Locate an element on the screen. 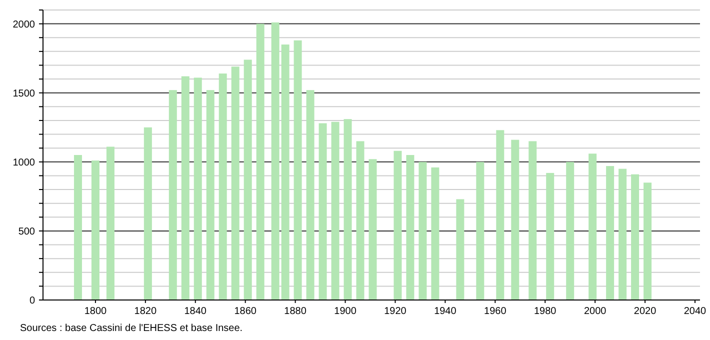 The image size is (710, 340). y-tick-label: 500 is located at coordinates (27, 232).